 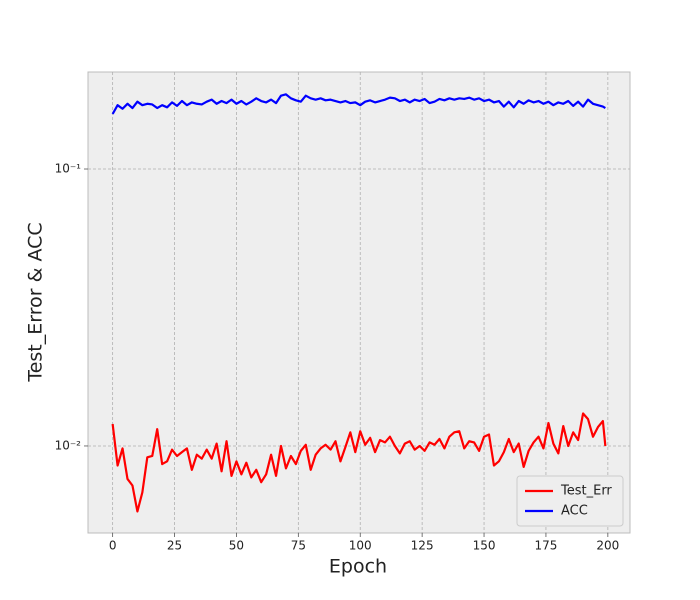 I want to click on x-tick-label: 125, so click(x=422, y=546).